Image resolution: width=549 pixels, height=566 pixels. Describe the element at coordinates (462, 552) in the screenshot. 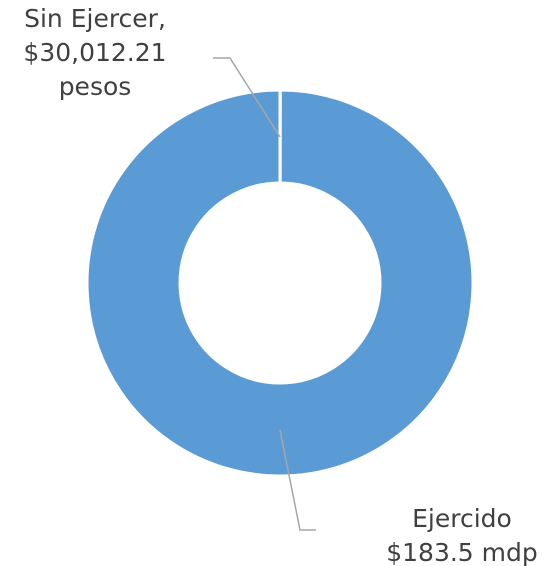

I see `value-label: $183.5 mdp` at that location.